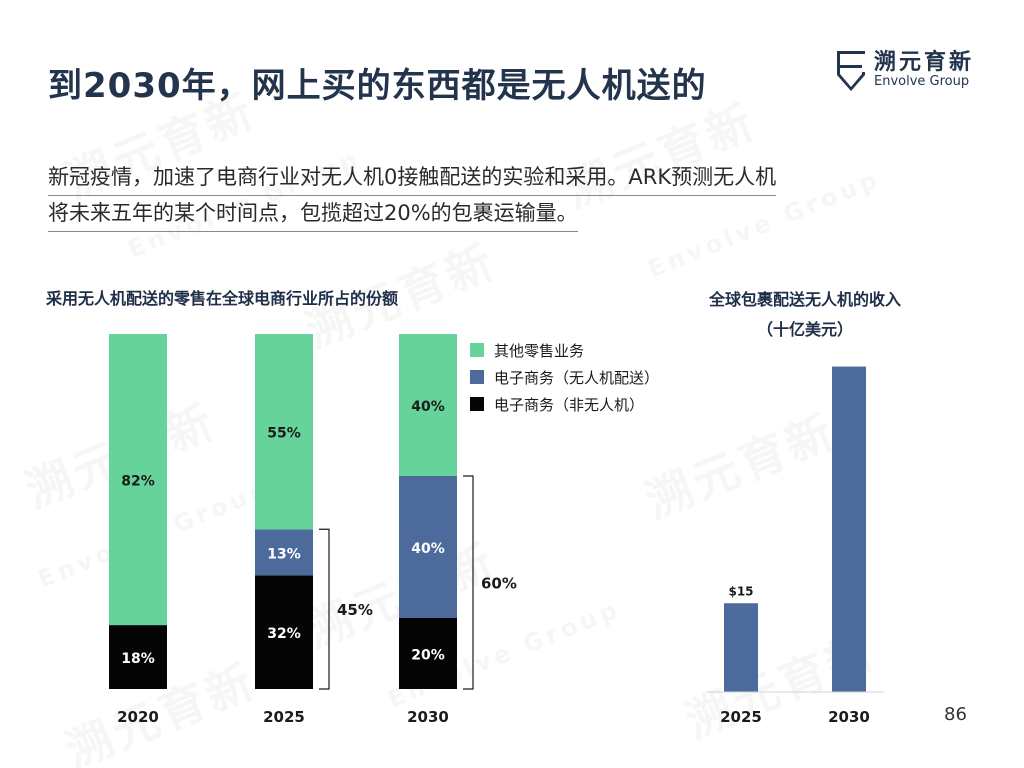  What do you see at coordinates (138, 717) in the screenshot?
I see `x-tick-label: 2020` at bounding box center [138, 717].